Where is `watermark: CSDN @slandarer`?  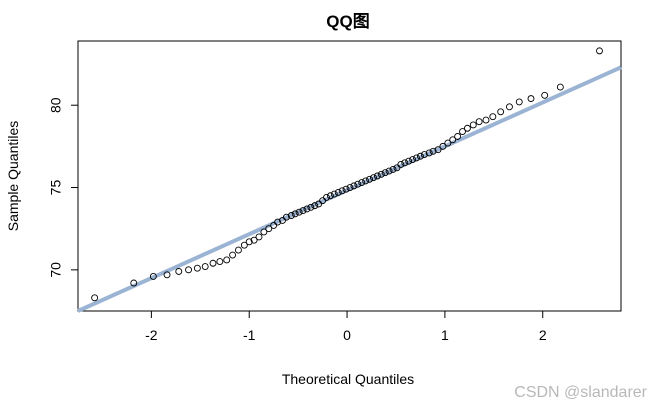
watermark: CSDN @slandarer is located at coordinates (580, 392).